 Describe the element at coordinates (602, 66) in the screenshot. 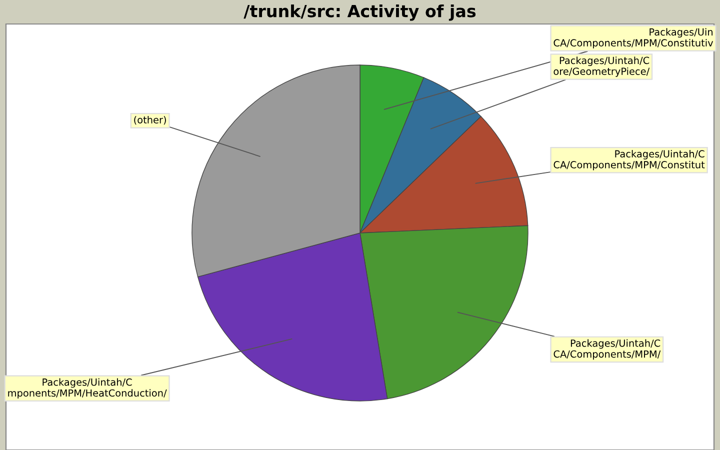

I see `slice-label: Packages/Uintah/C ore/GeometryPiece/` at that location.